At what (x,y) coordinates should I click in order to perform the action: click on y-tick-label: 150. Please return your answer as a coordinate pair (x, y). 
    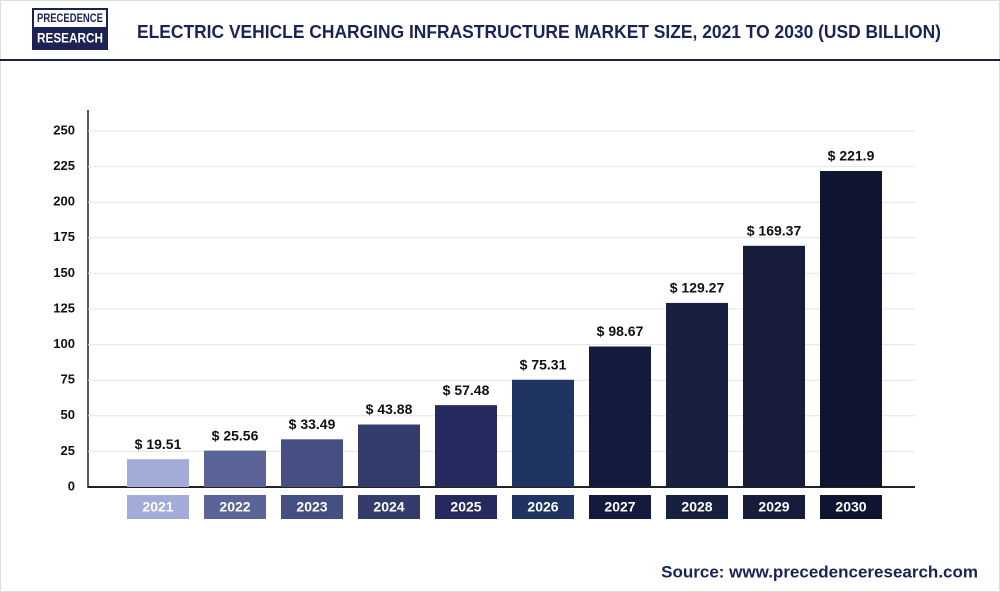
    Looking at the image, I should click on (64, 272).